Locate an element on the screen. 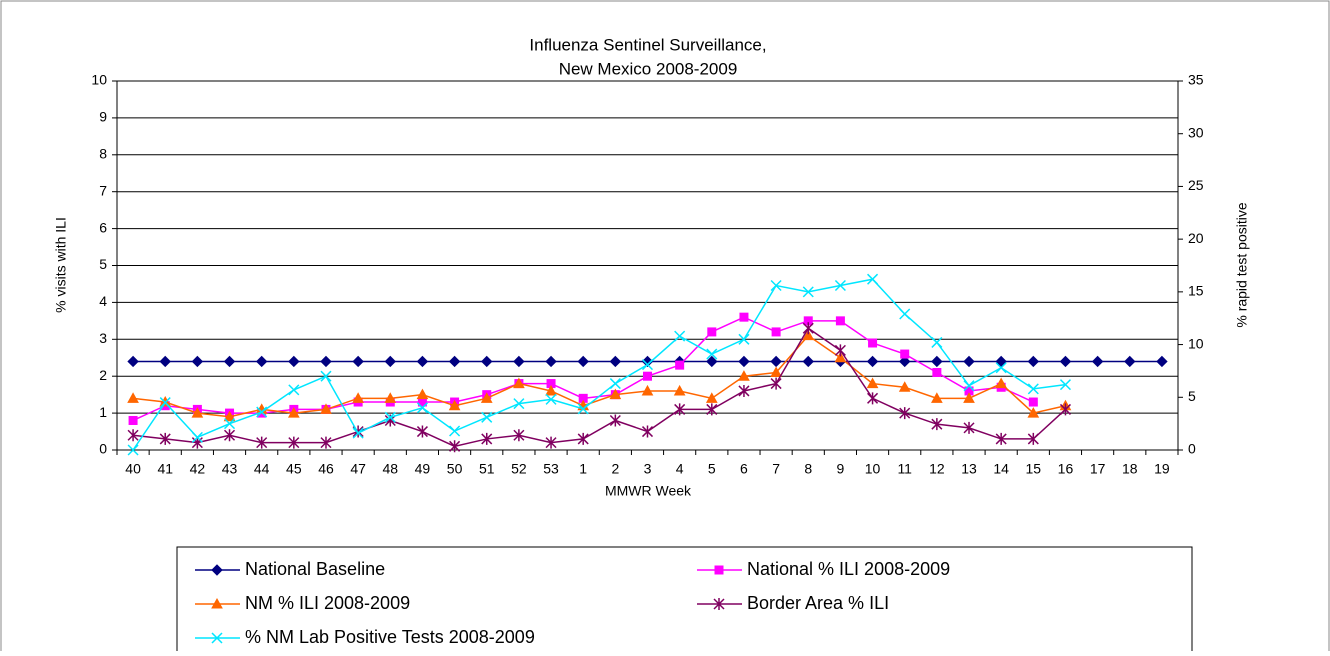 The image size is (1330, 656). y2-tick-label: 20 is located at coordinates (1196, 238).